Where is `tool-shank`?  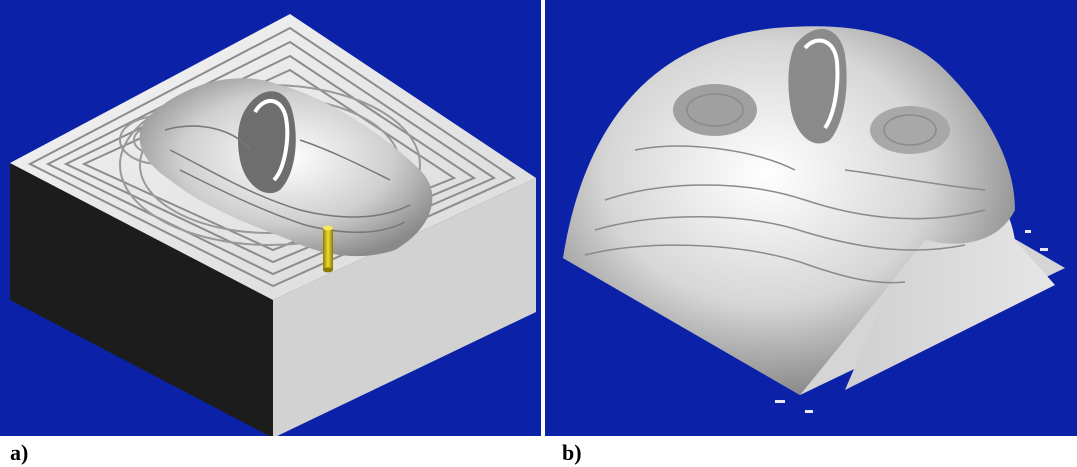 tool-shank is located at coordinates (328, 249).